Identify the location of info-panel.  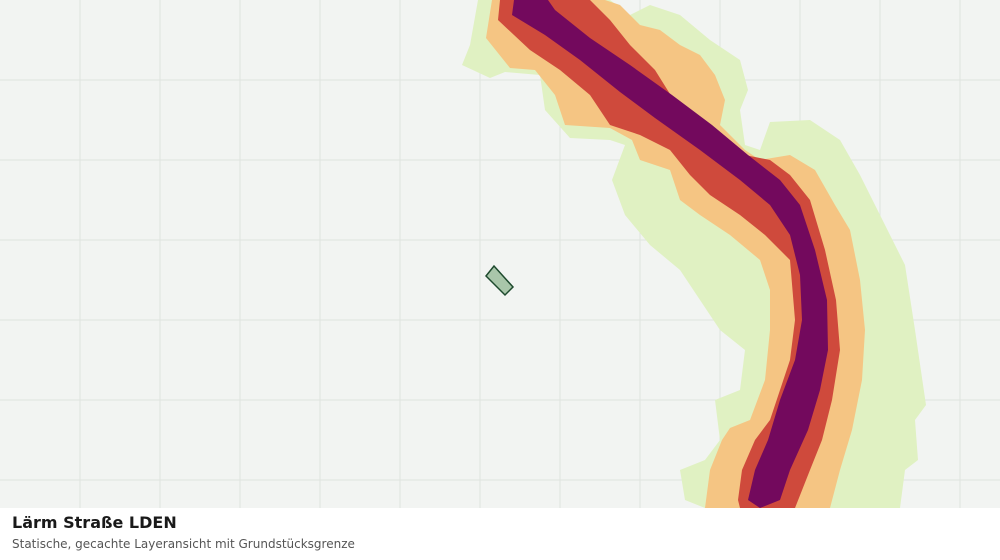
(500, 534).